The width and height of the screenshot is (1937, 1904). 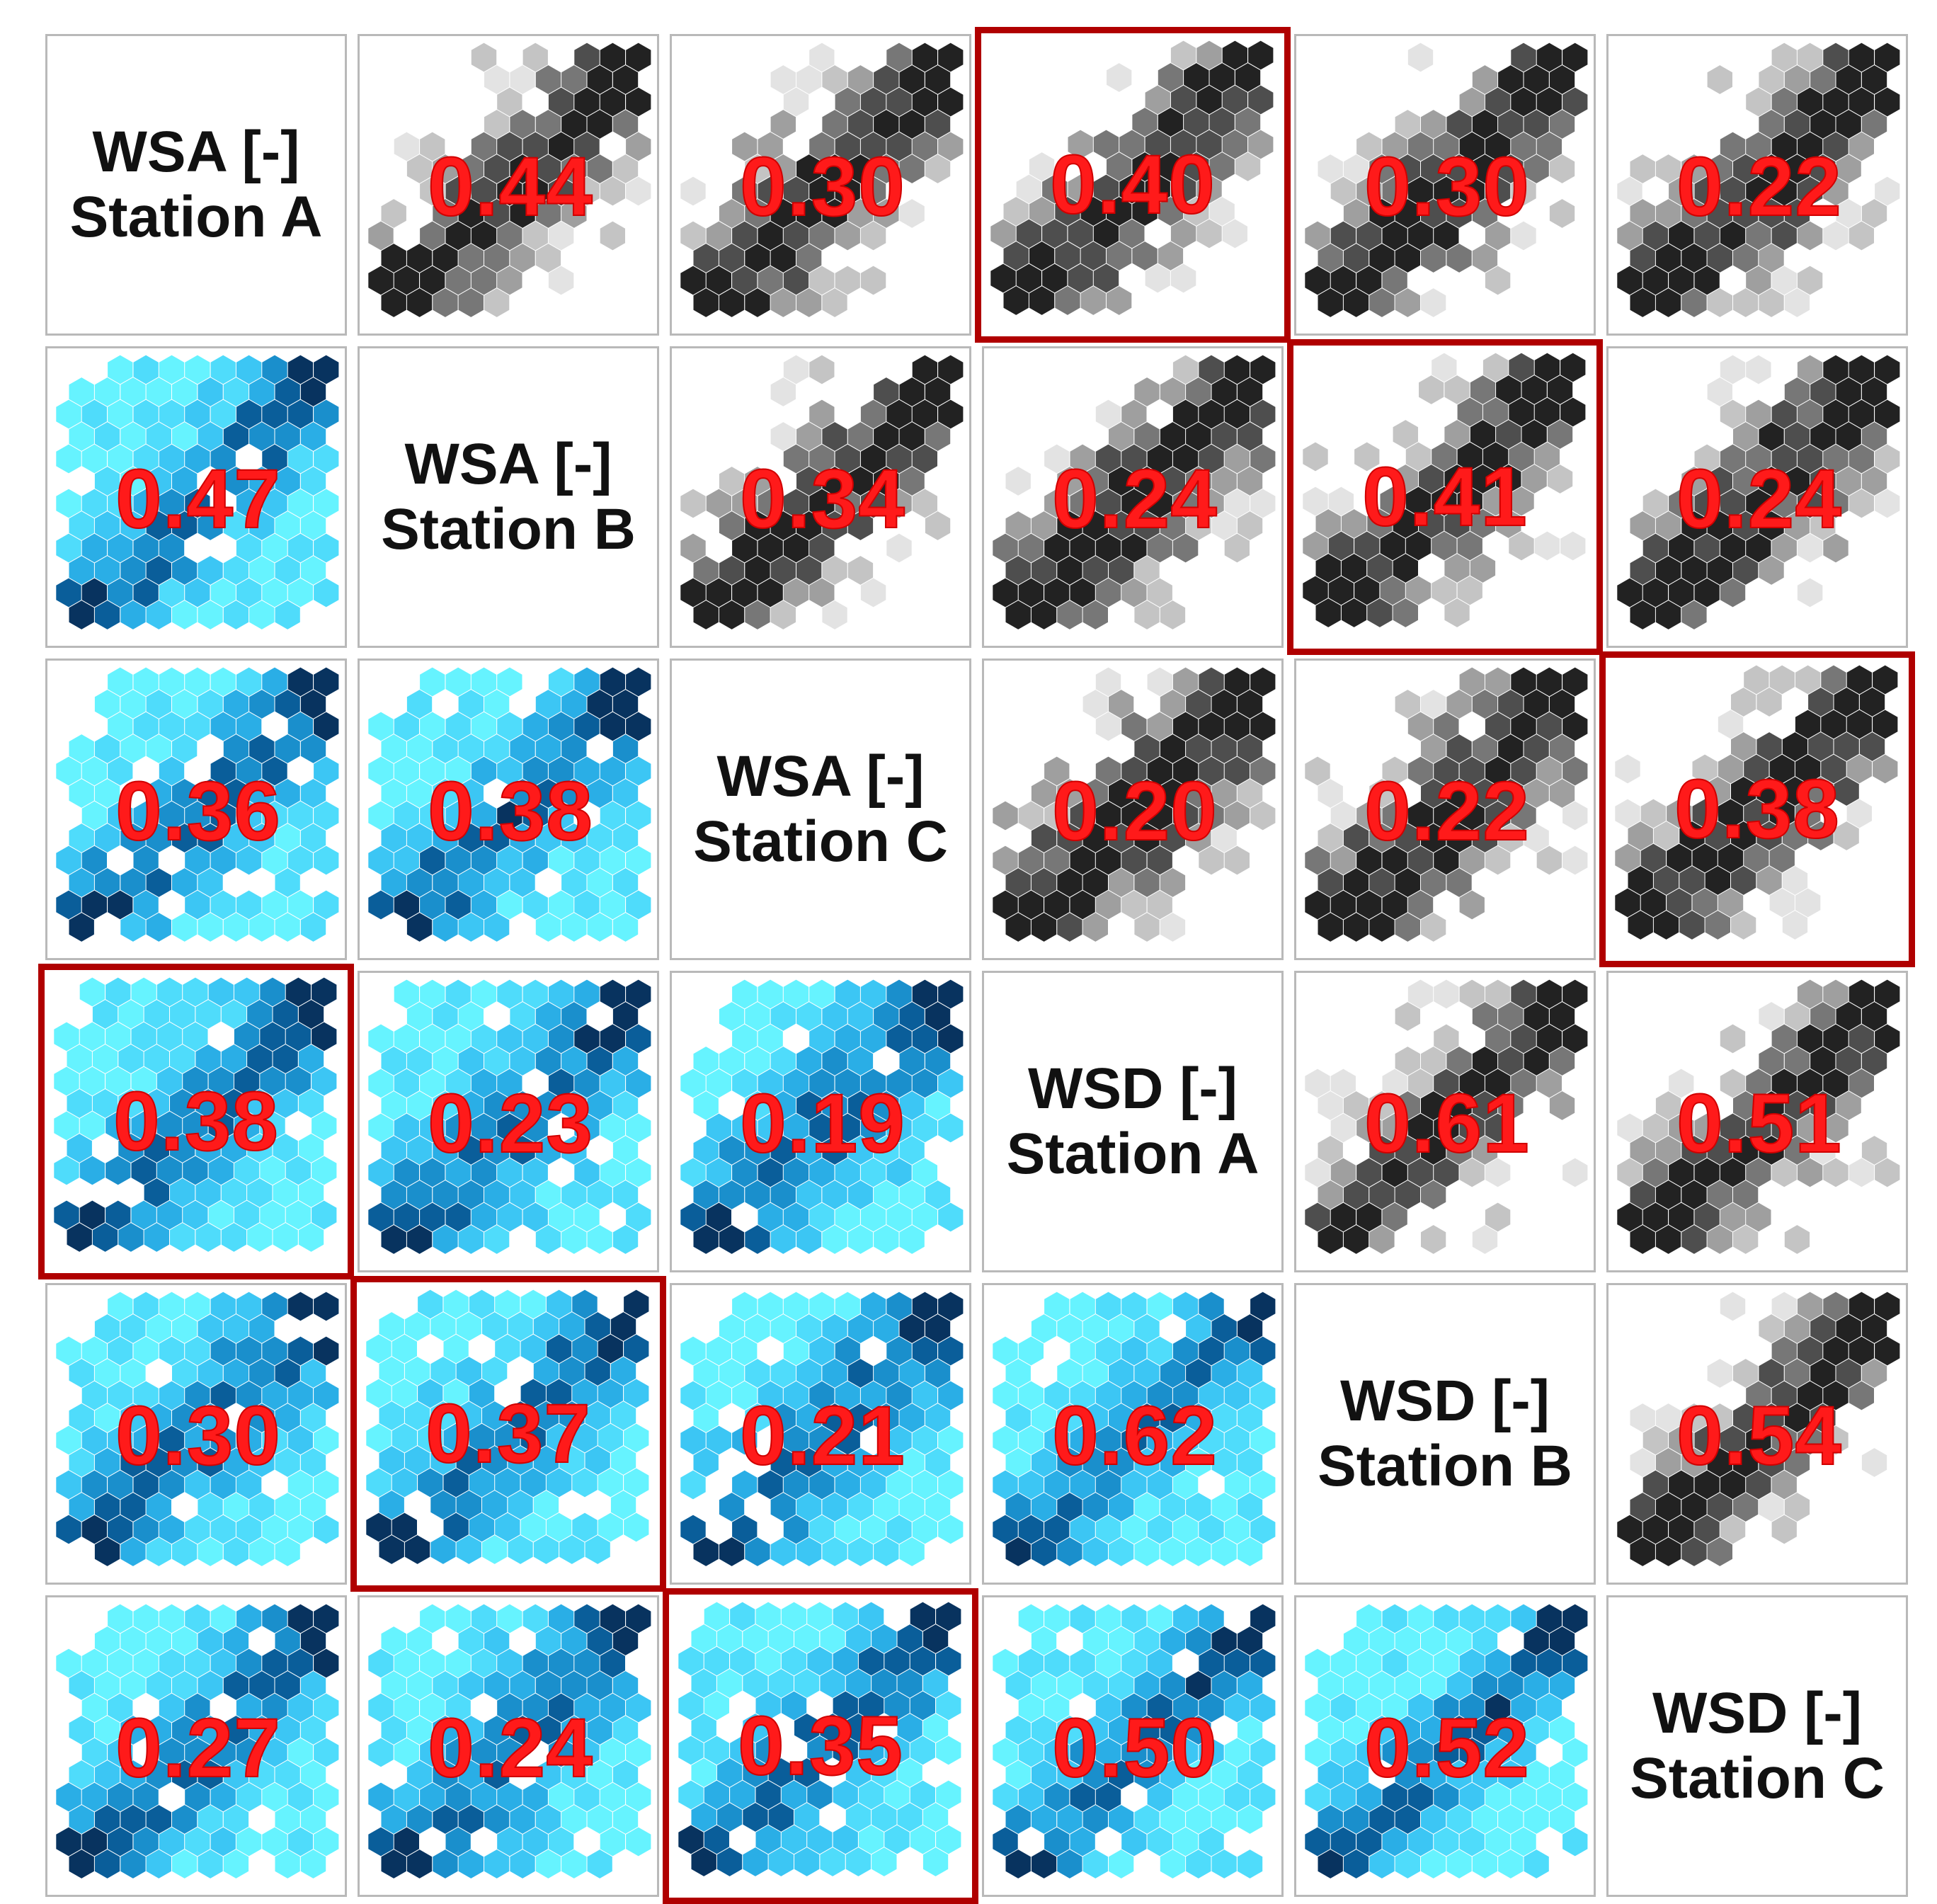 I want to click on hexbin-panel-gray-0-1: 0.44, so click(x=508, y=185).